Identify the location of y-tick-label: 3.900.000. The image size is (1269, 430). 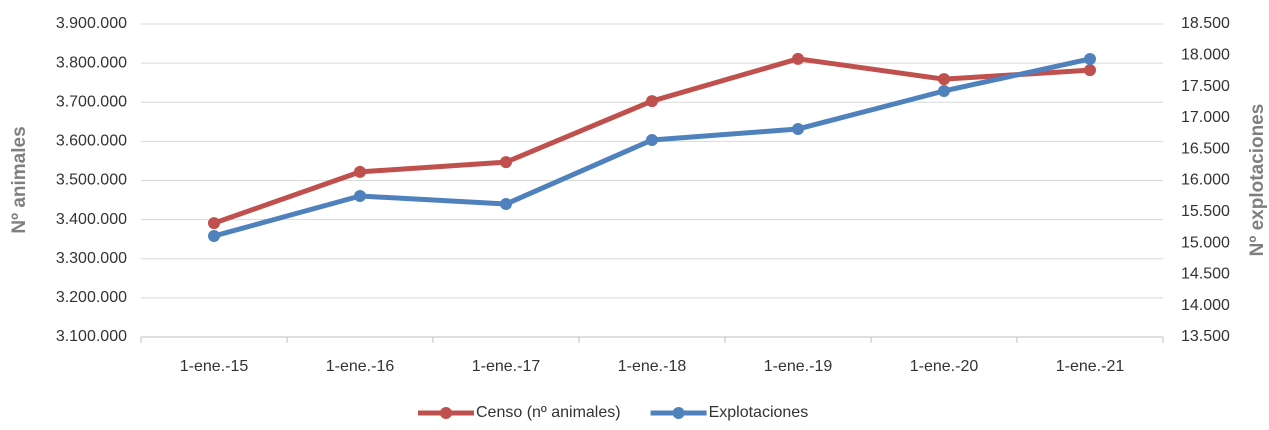
(91, 23).